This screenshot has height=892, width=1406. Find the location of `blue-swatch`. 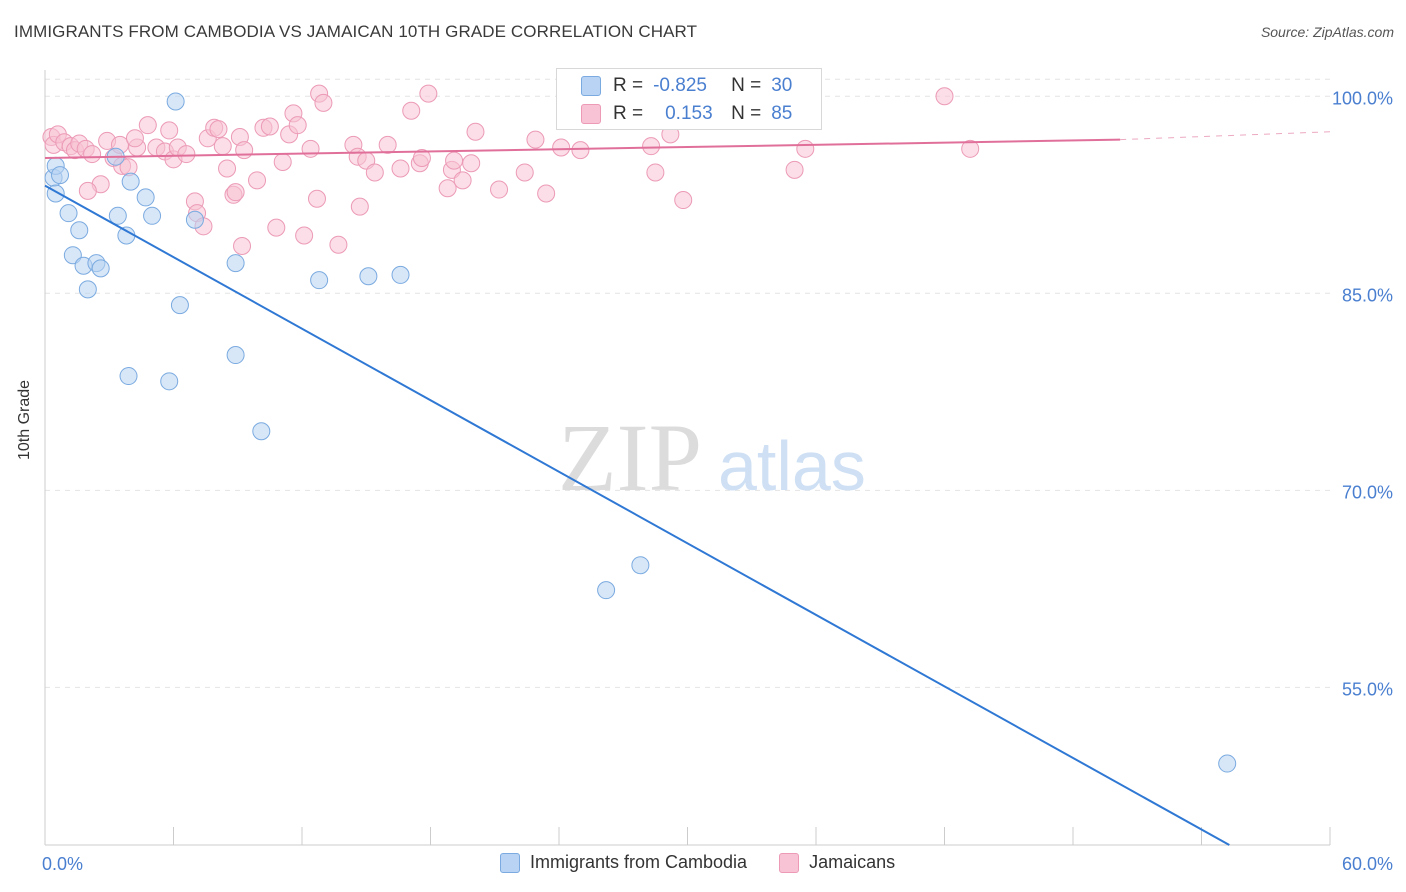

blue-swatch is located at coordinates (591, 86).